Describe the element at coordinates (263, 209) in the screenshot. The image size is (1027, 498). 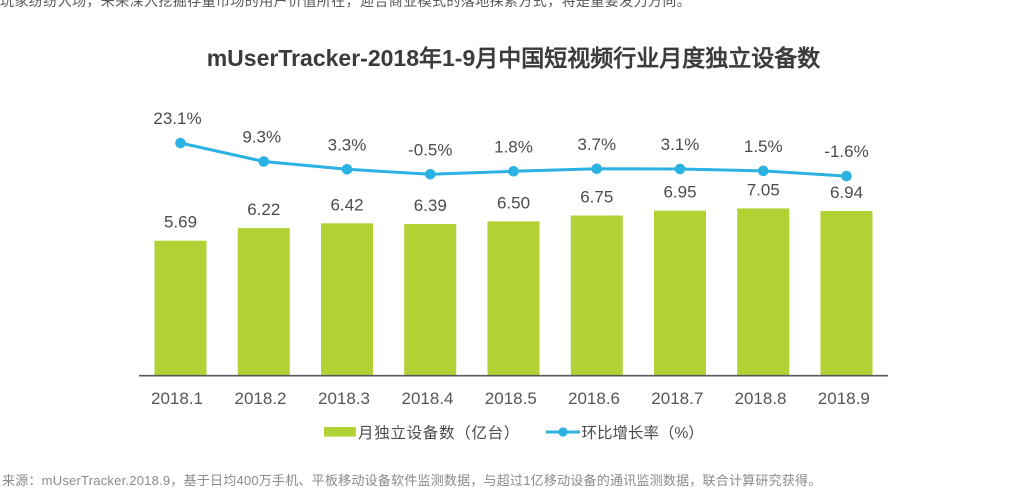
I see `svg-text: 6.22` at that location.